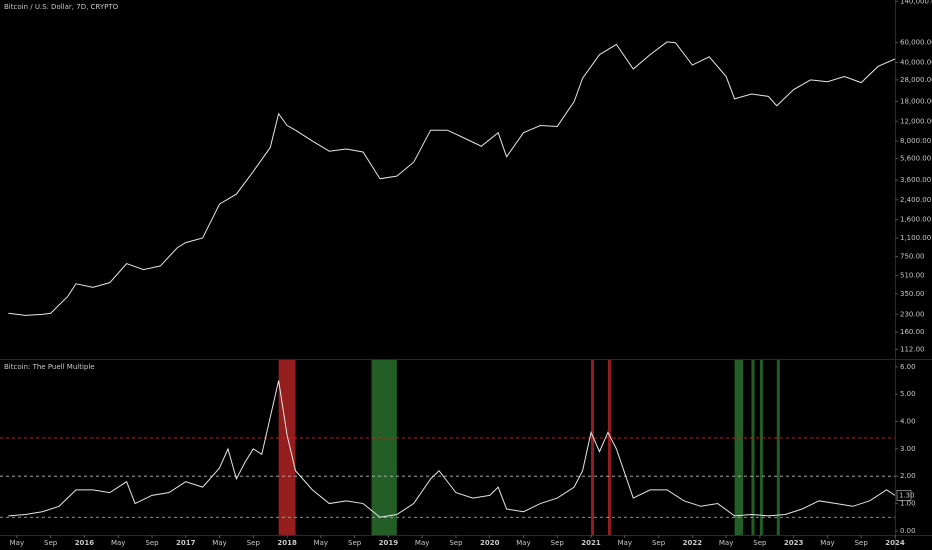  Describe the element at coordinates (895, 543) in the screenshot. I see `x-tick-label: 2024` at that location.